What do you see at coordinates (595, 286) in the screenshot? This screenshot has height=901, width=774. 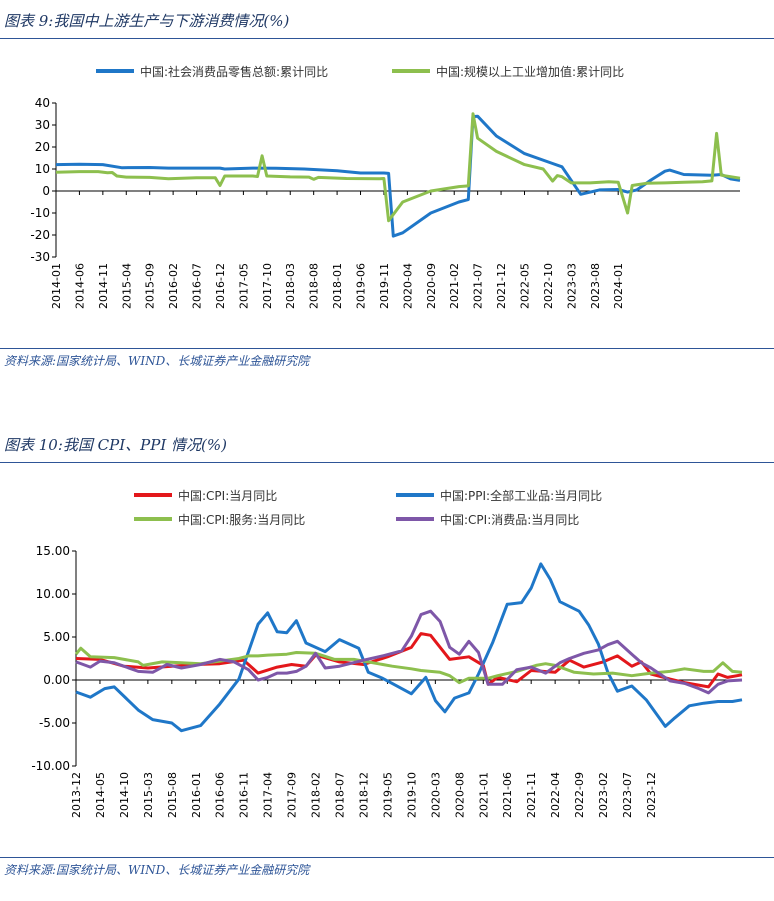 I see `chart1-x-tick-label: 2023-08` at bounding box center [595, 286].